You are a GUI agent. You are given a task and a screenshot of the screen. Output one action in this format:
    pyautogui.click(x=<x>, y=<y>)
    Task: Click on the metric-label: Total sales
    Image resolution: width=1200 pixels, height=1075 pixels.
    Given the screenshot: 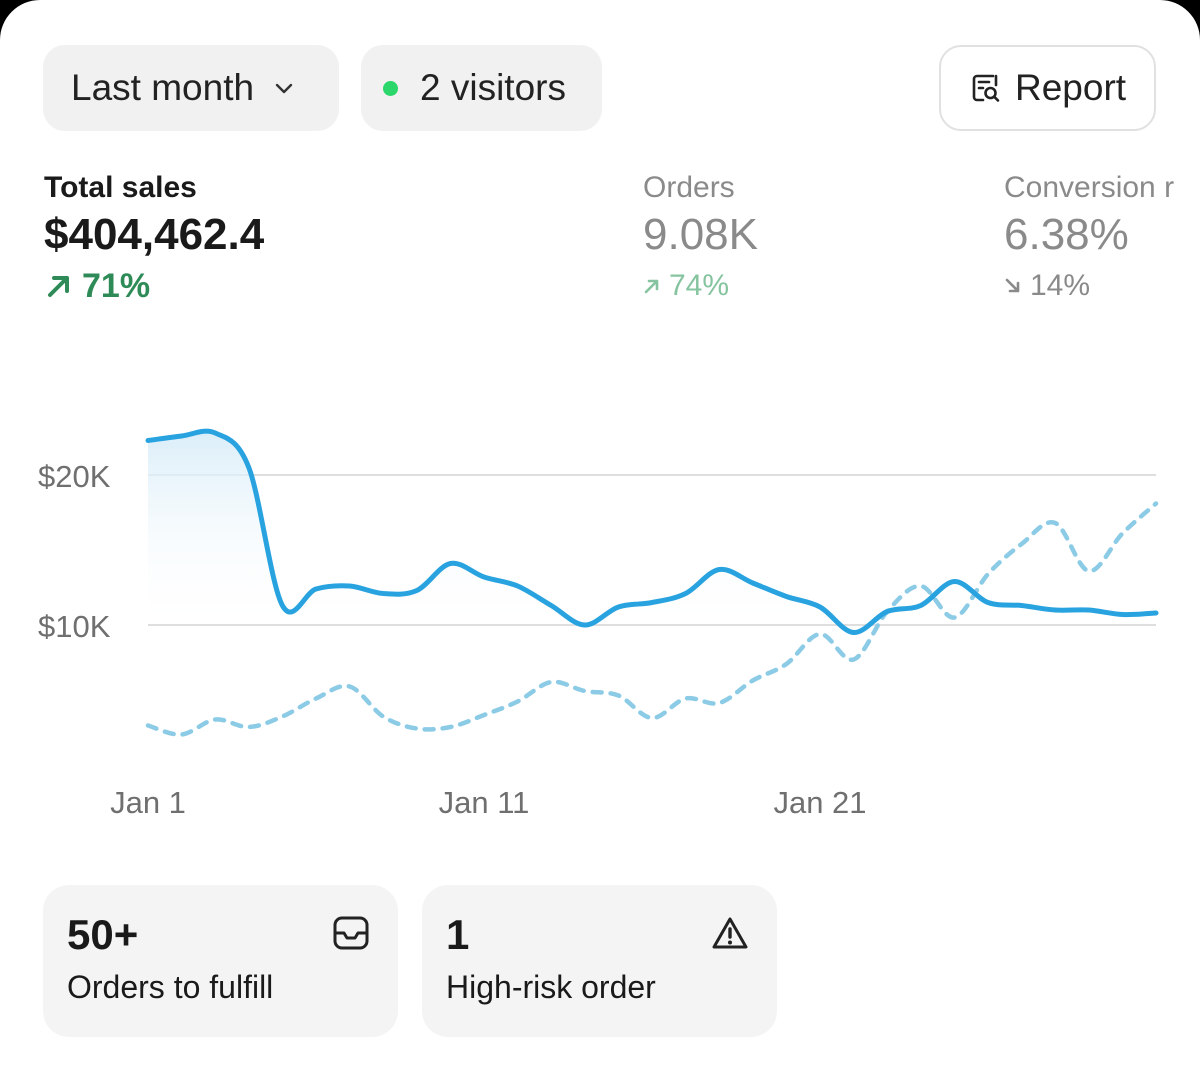 What is the action you would take?
    pyautogui.click(x=120, y=187)
    